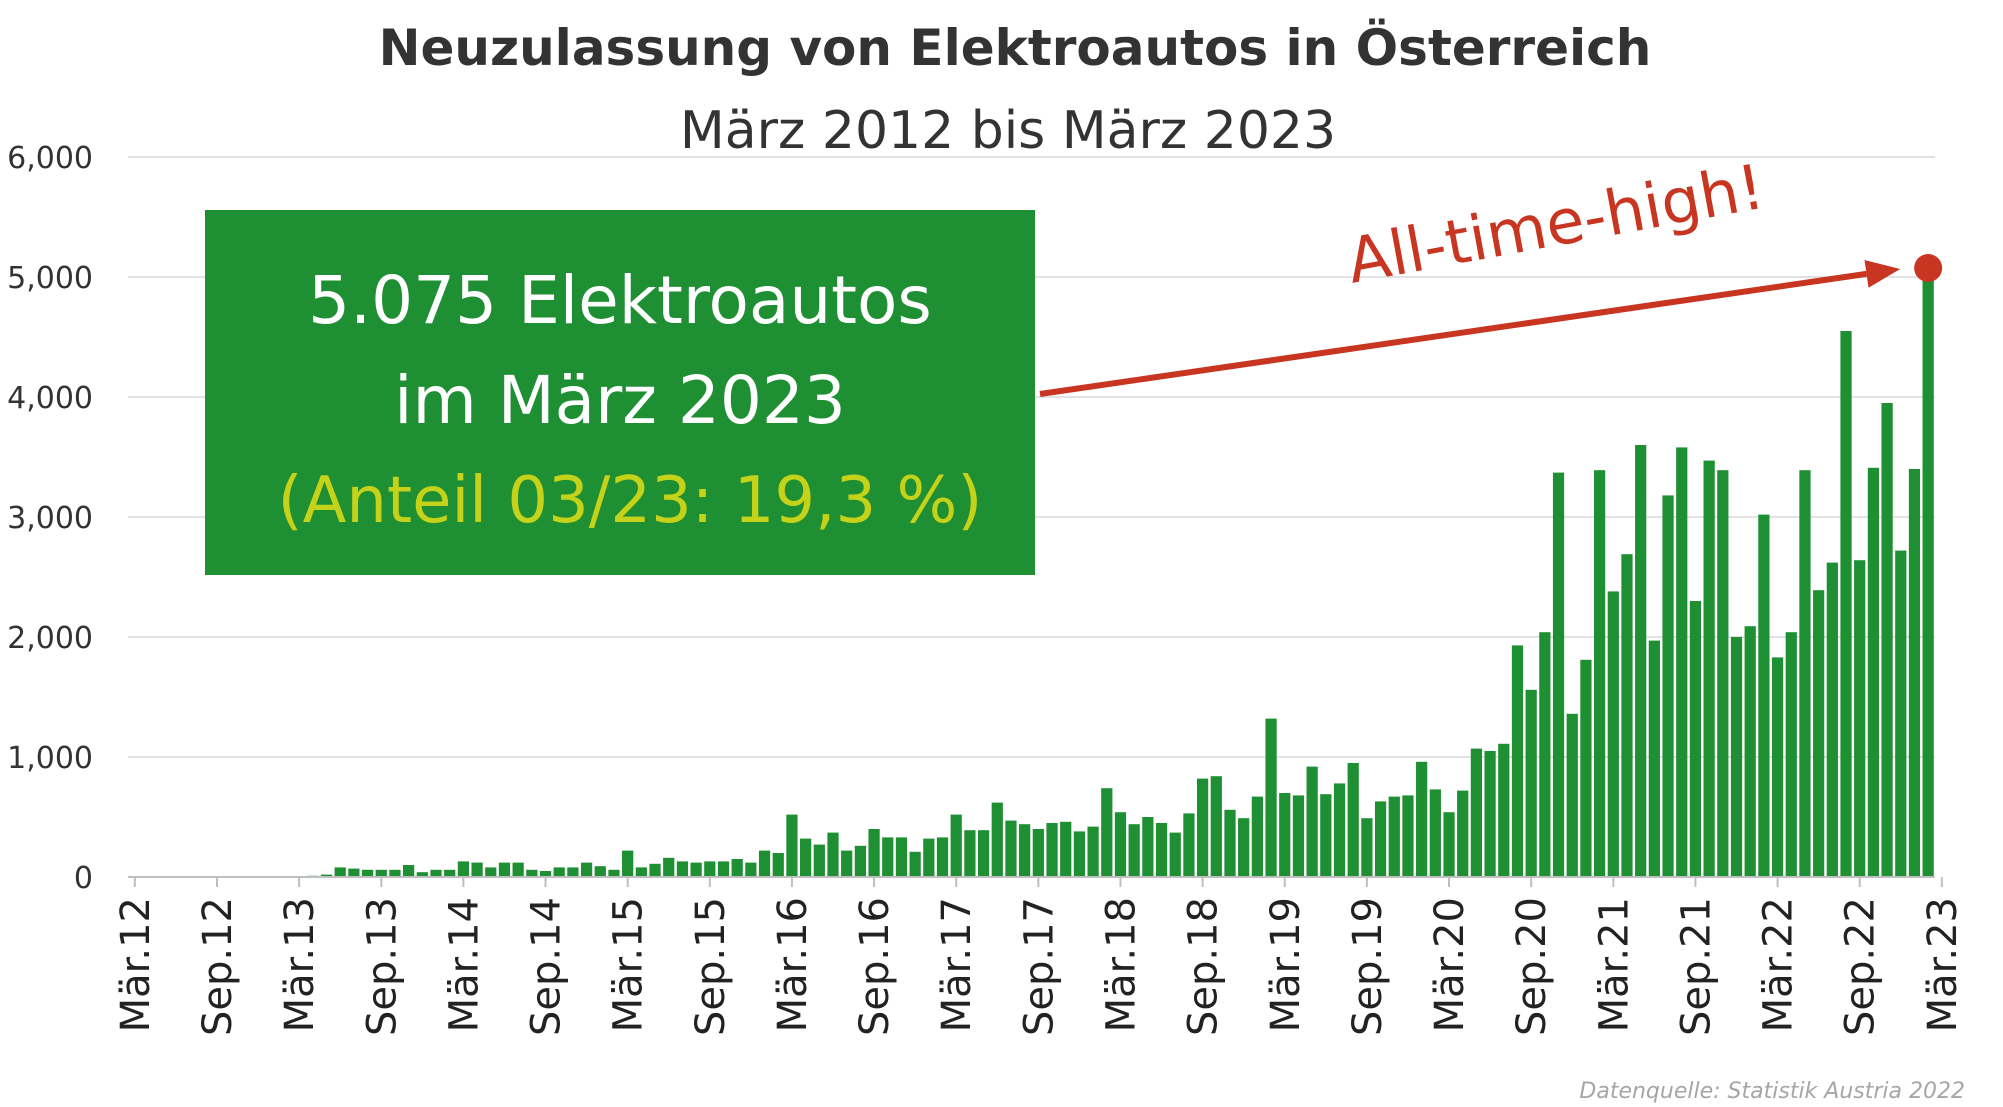 The height and width of the screenshot is (1107, 2003). What do you see at coordinates (50, 518) in the screenshot?
I see `y-axis-ticks: 0 1,000 2,000 3,000 4,000 5,000 6,000` at bounding box center [50, 518].